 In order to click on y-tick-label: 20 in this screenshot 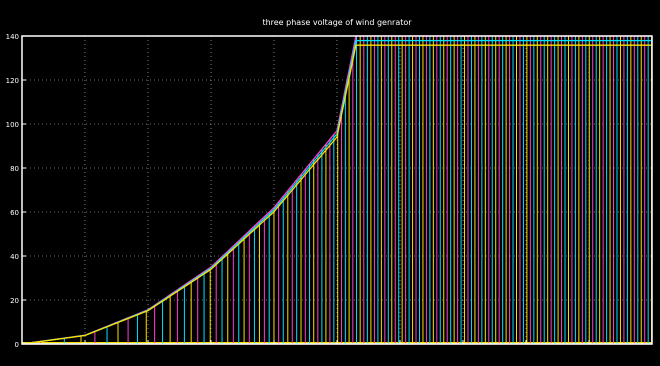, I will do `click(14, 301)`.